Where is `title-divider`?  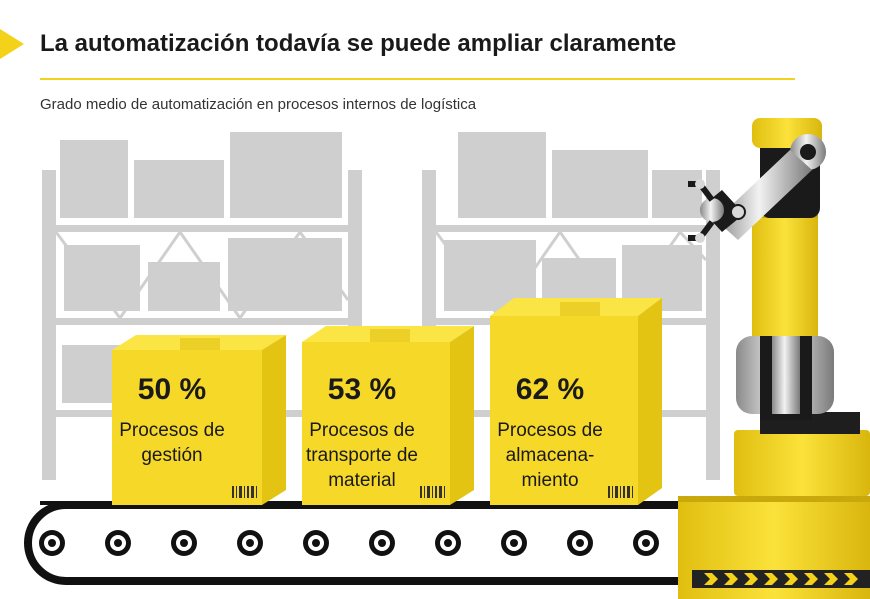
title-divider is located at coordinates (417, 79).